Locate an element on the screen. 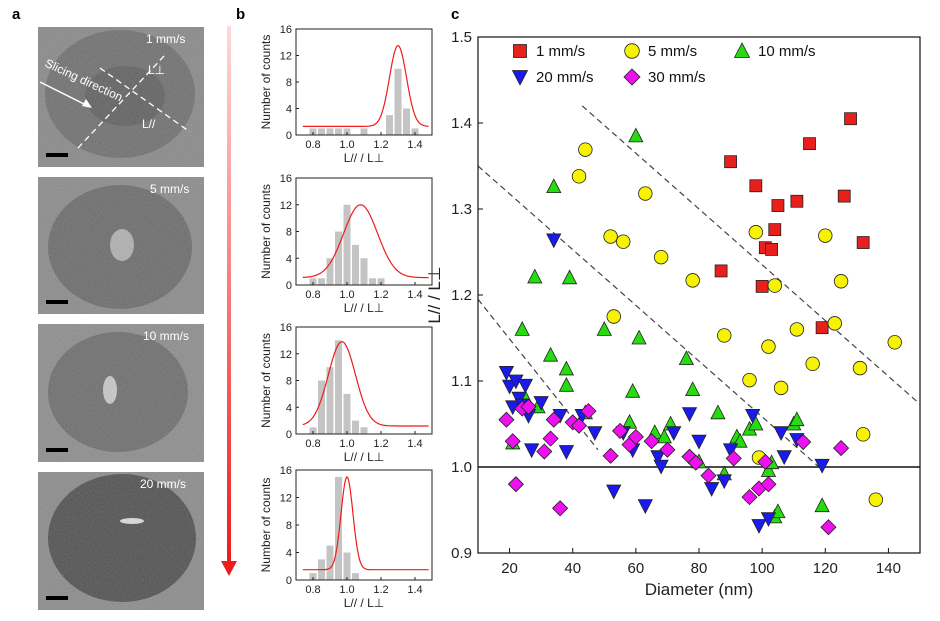 The height and width of the screenshot is (621, 940). x-tick-label: 40 is located at coordinates (572, 568).